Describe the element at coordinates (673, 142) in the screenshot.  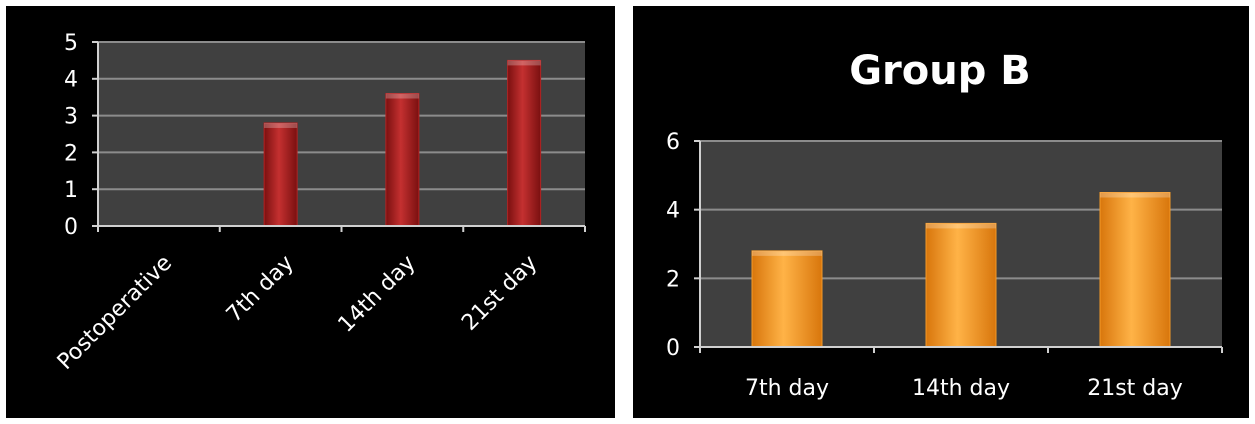
I see `y-tick-label: 6` at that location.